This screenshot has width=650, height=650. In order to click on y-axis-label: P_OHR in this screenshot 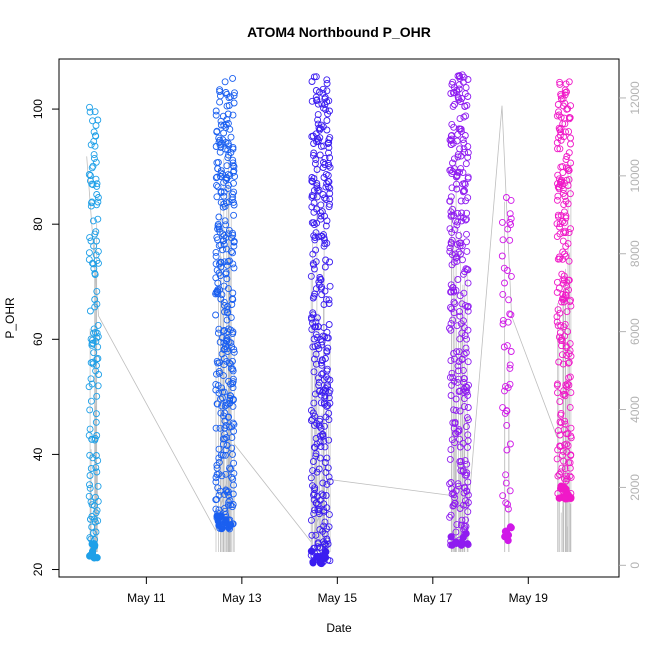, I will do `click(10, 318)`.